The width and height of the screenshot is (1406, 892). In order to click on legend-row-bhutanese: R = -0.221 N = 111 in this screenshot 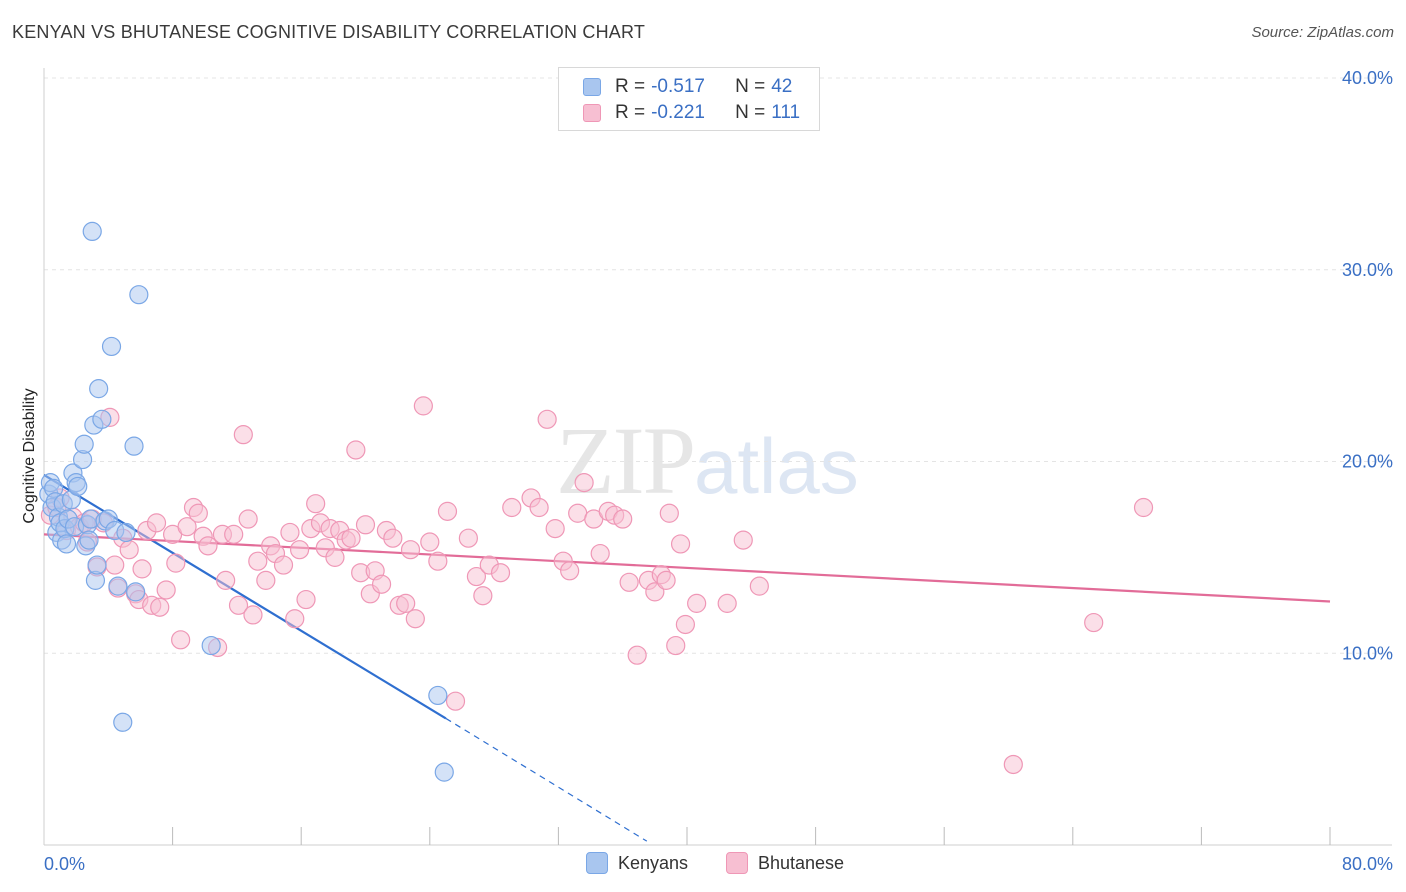, I will do `click(691, 113)`.